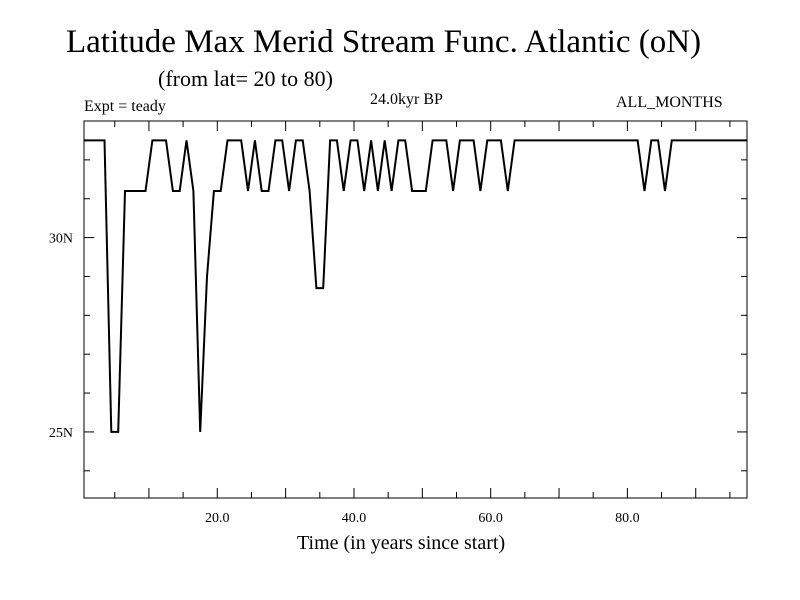  What do you see at coordinates (490, 518) in the screenshot?
I see `x-tick-label: 60.0` at bounding box center [490, 518].